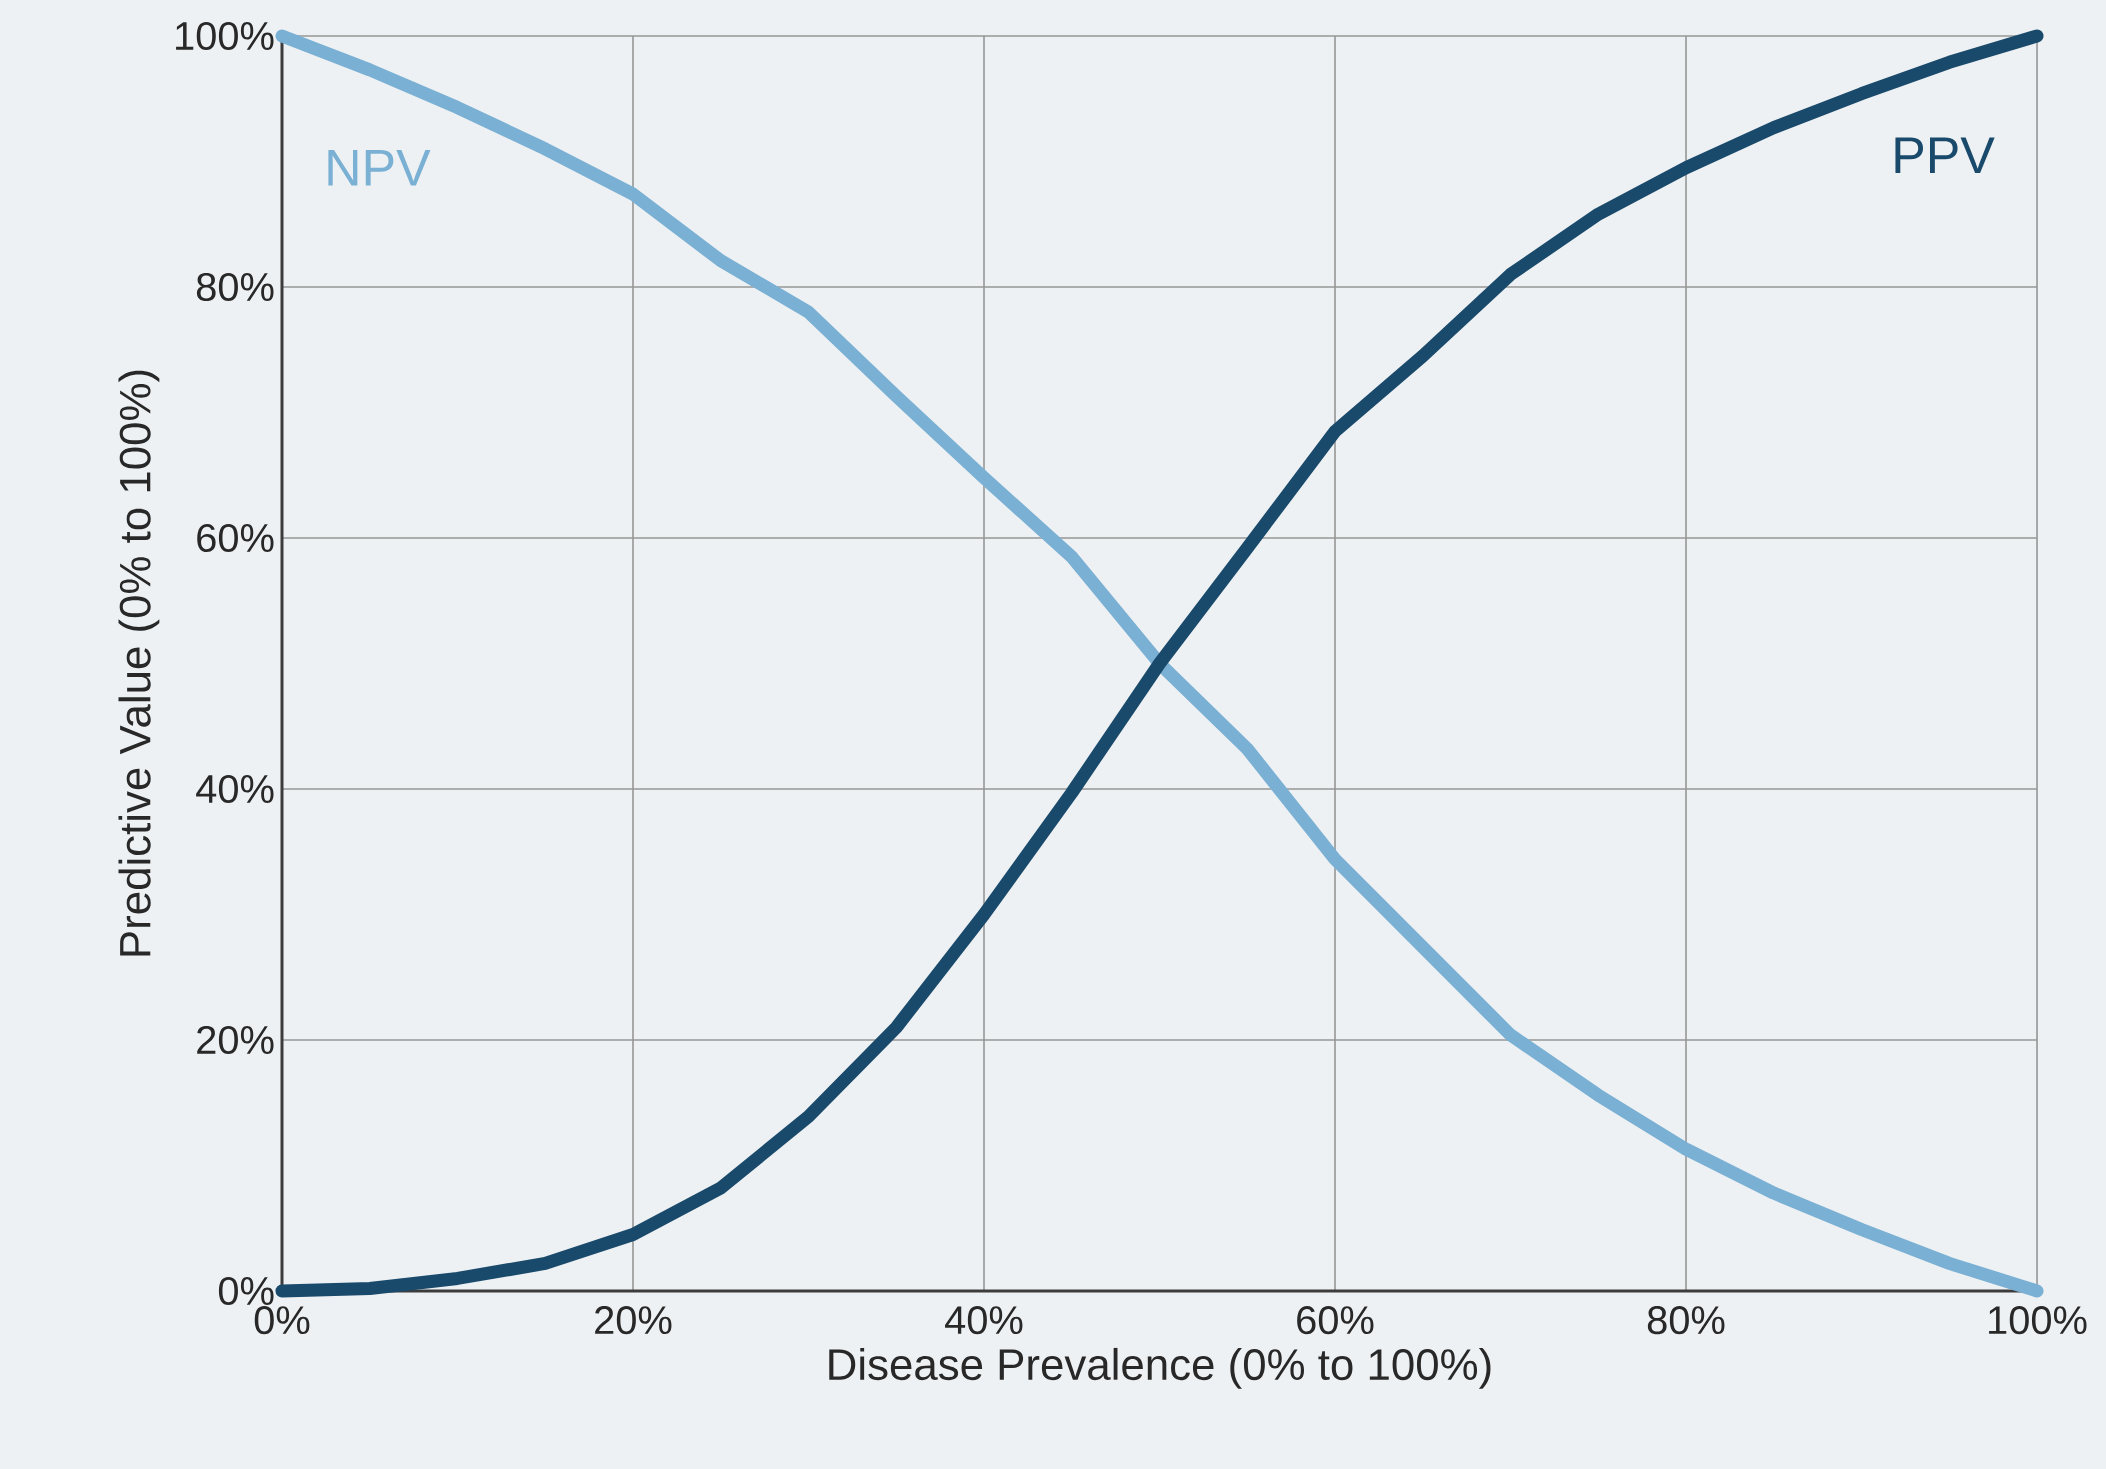  I want to click on series-label: PPV, so click(1945, 155).